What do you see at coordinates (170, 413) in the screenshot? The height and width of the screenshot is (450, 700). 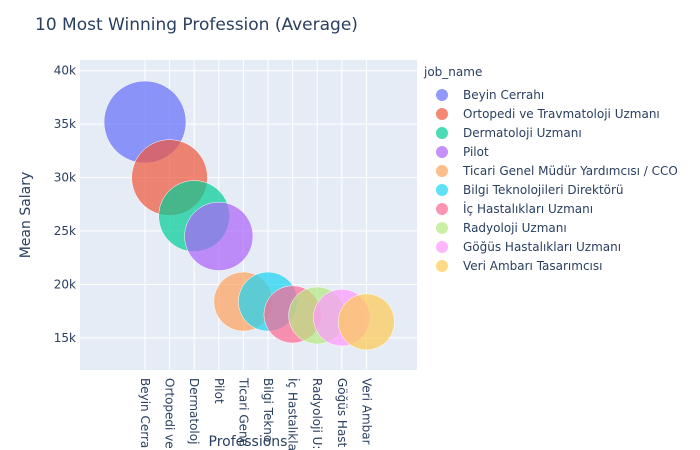 I see `x-tick-label: Ortopedi ve` at bounding box center [170, 413].